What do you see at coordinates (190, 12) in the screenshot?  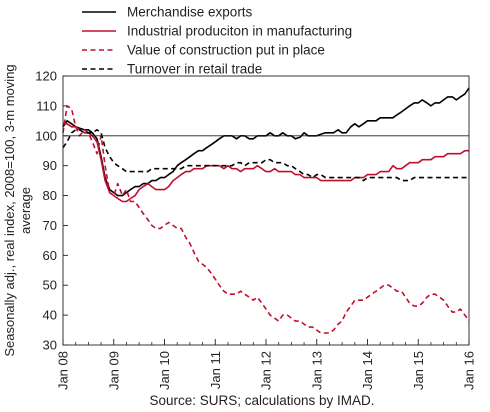 I see `legend-label: Merchandise exports` at bounding box center [190, 12].